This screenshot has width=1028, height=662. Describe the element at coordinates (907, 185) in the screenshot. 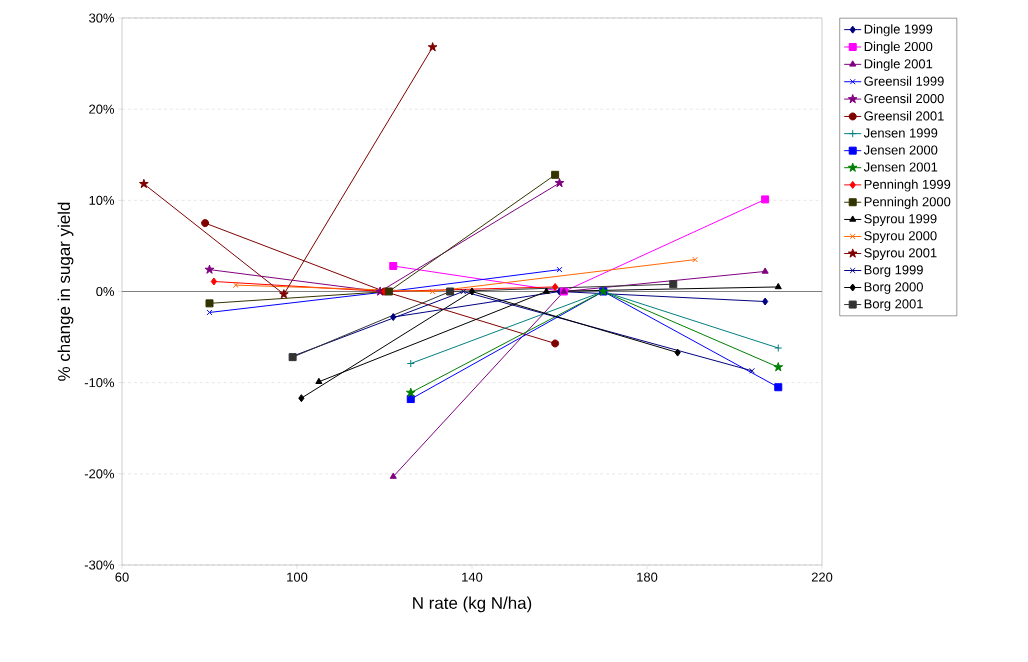

I see `legend-label: Penningh 1999` at that location.